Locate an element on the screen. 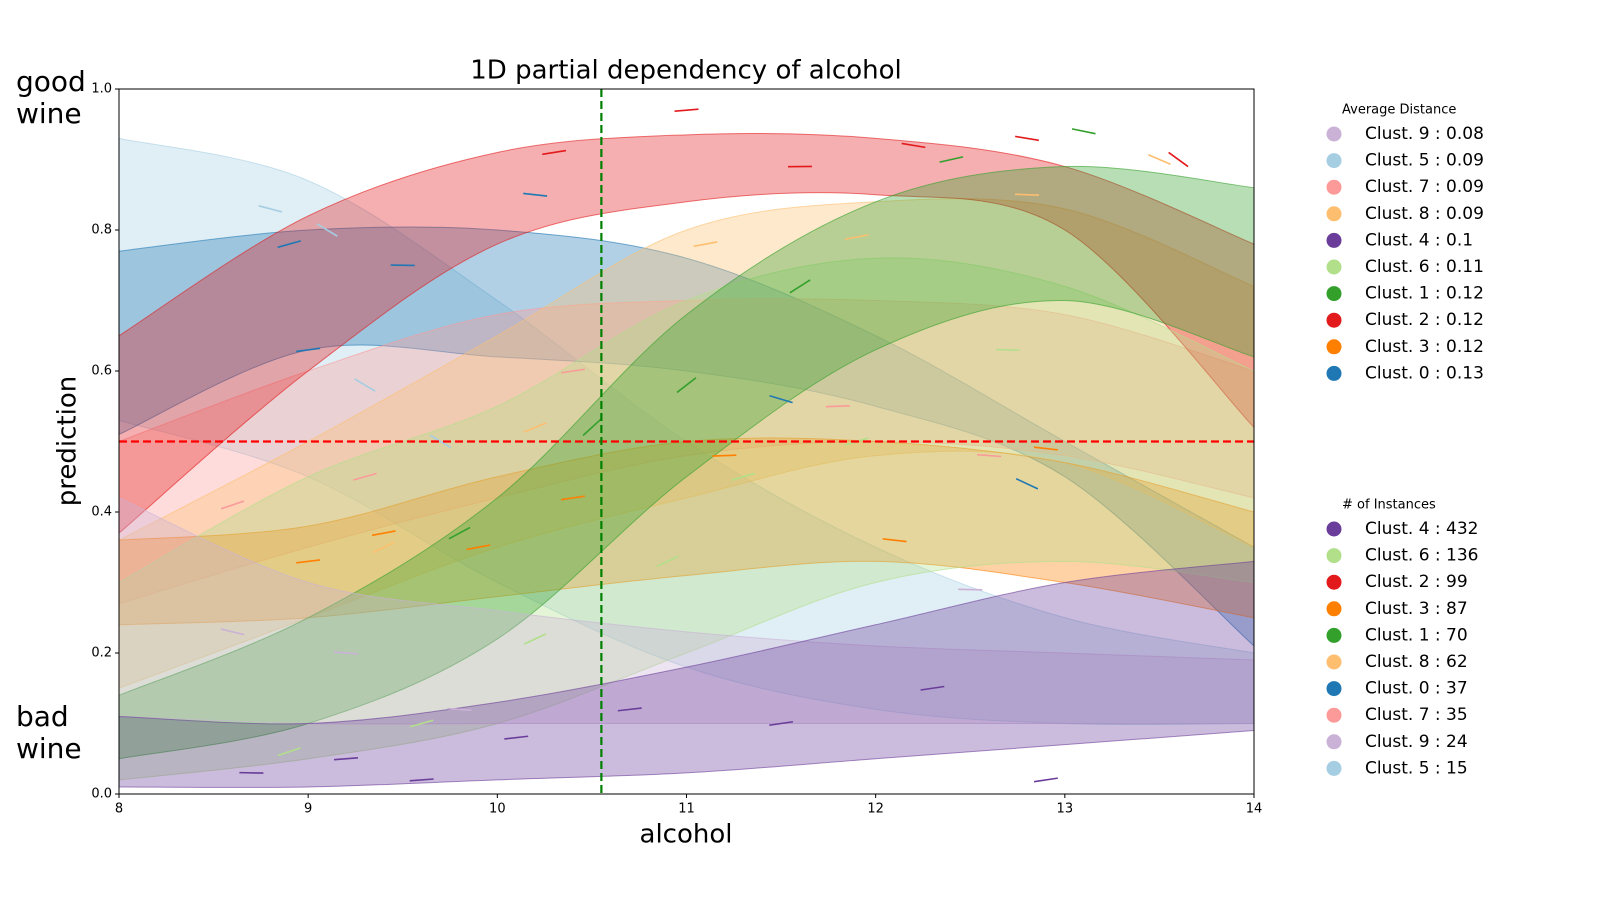 The image size is (1600, 900). legend-label: Clust. 8 : 0.09 is located at coordinates (1424, 214).